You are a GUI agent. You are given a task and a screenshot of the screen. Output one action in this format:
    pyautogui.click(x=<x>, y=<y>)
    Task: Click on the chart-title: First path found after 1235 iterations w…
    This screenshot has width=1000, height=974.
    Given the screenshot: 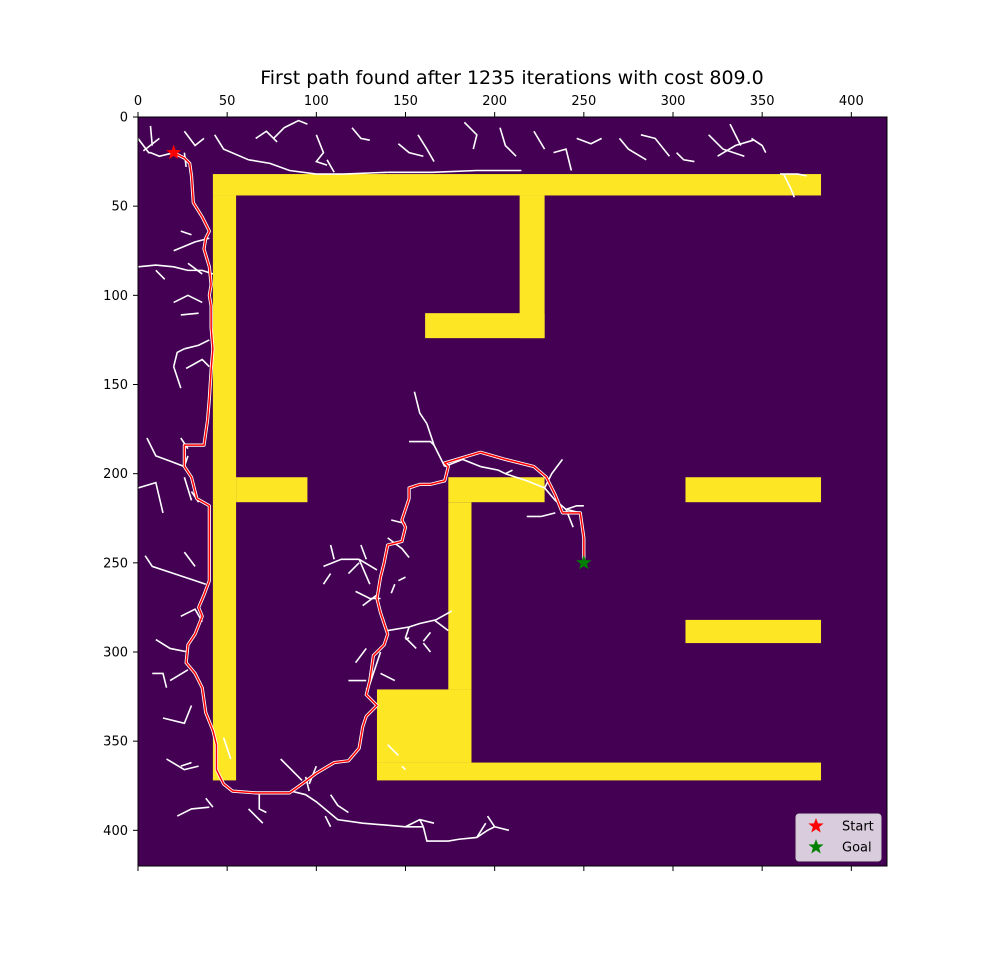 What is the action you would take?
    pyautogui.click(x=512, y=78)
    